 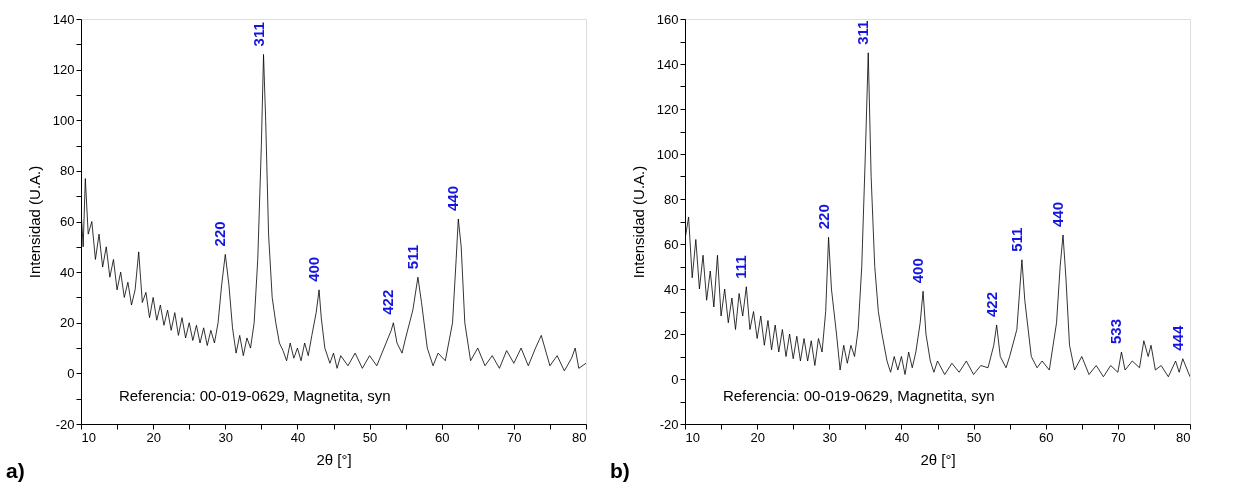 What do you see at coordinates (620, 470) in the screenshot?
I see `text: b)` at bounding box center [620, 470].